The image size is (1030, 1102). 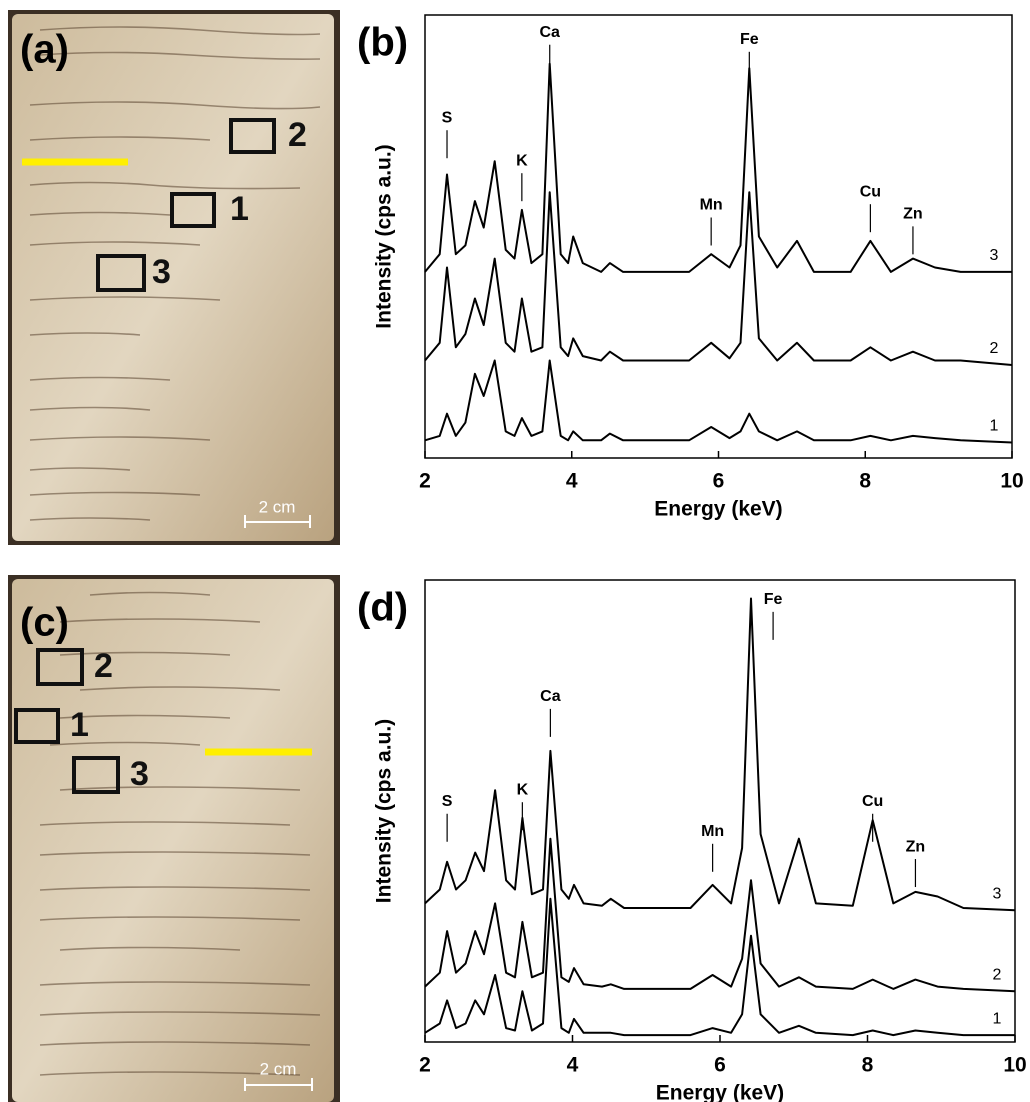 What do you see at coordinates (44, 50) in the screenshot?
I see `panel-label: (a)` at bounding box center [44, 50].